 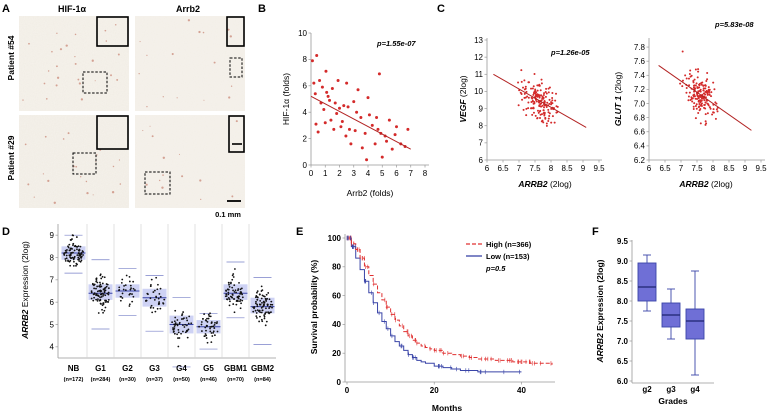 I want to click on panel-c-left-xtick-label: 9, so click(x=583, y=168).